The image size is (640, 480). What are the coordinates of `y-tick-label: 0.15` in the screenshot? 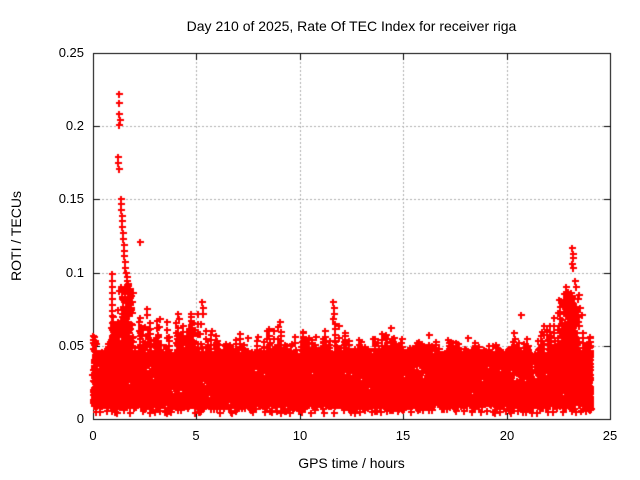 It's located at (71, 198).